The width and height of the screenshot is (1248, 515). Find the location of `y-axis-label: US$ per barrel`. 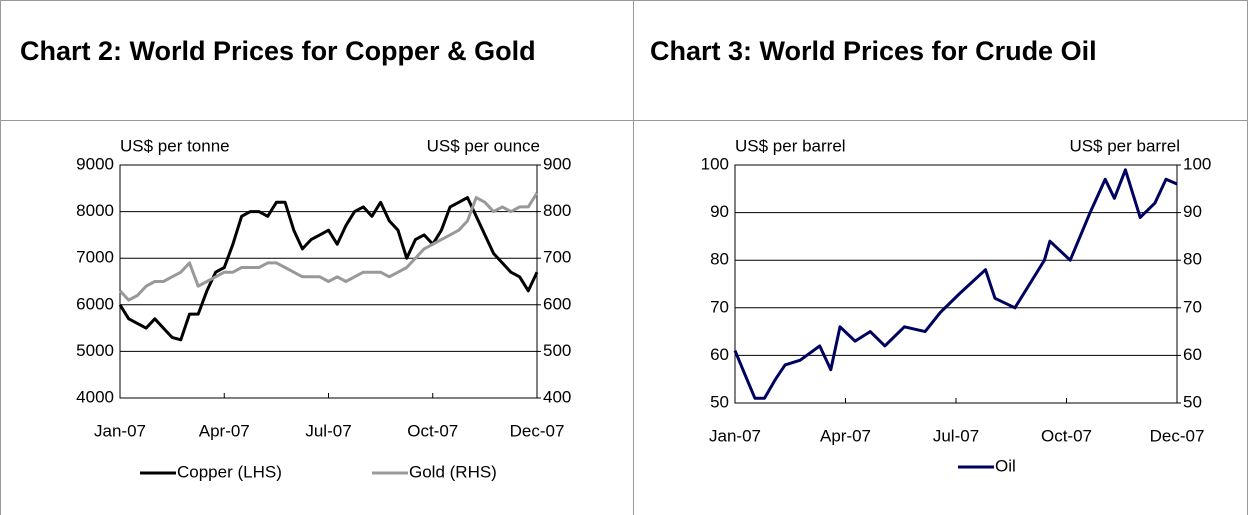

y-axis-label: US$ per barrel is located at coordinates (790, 145).